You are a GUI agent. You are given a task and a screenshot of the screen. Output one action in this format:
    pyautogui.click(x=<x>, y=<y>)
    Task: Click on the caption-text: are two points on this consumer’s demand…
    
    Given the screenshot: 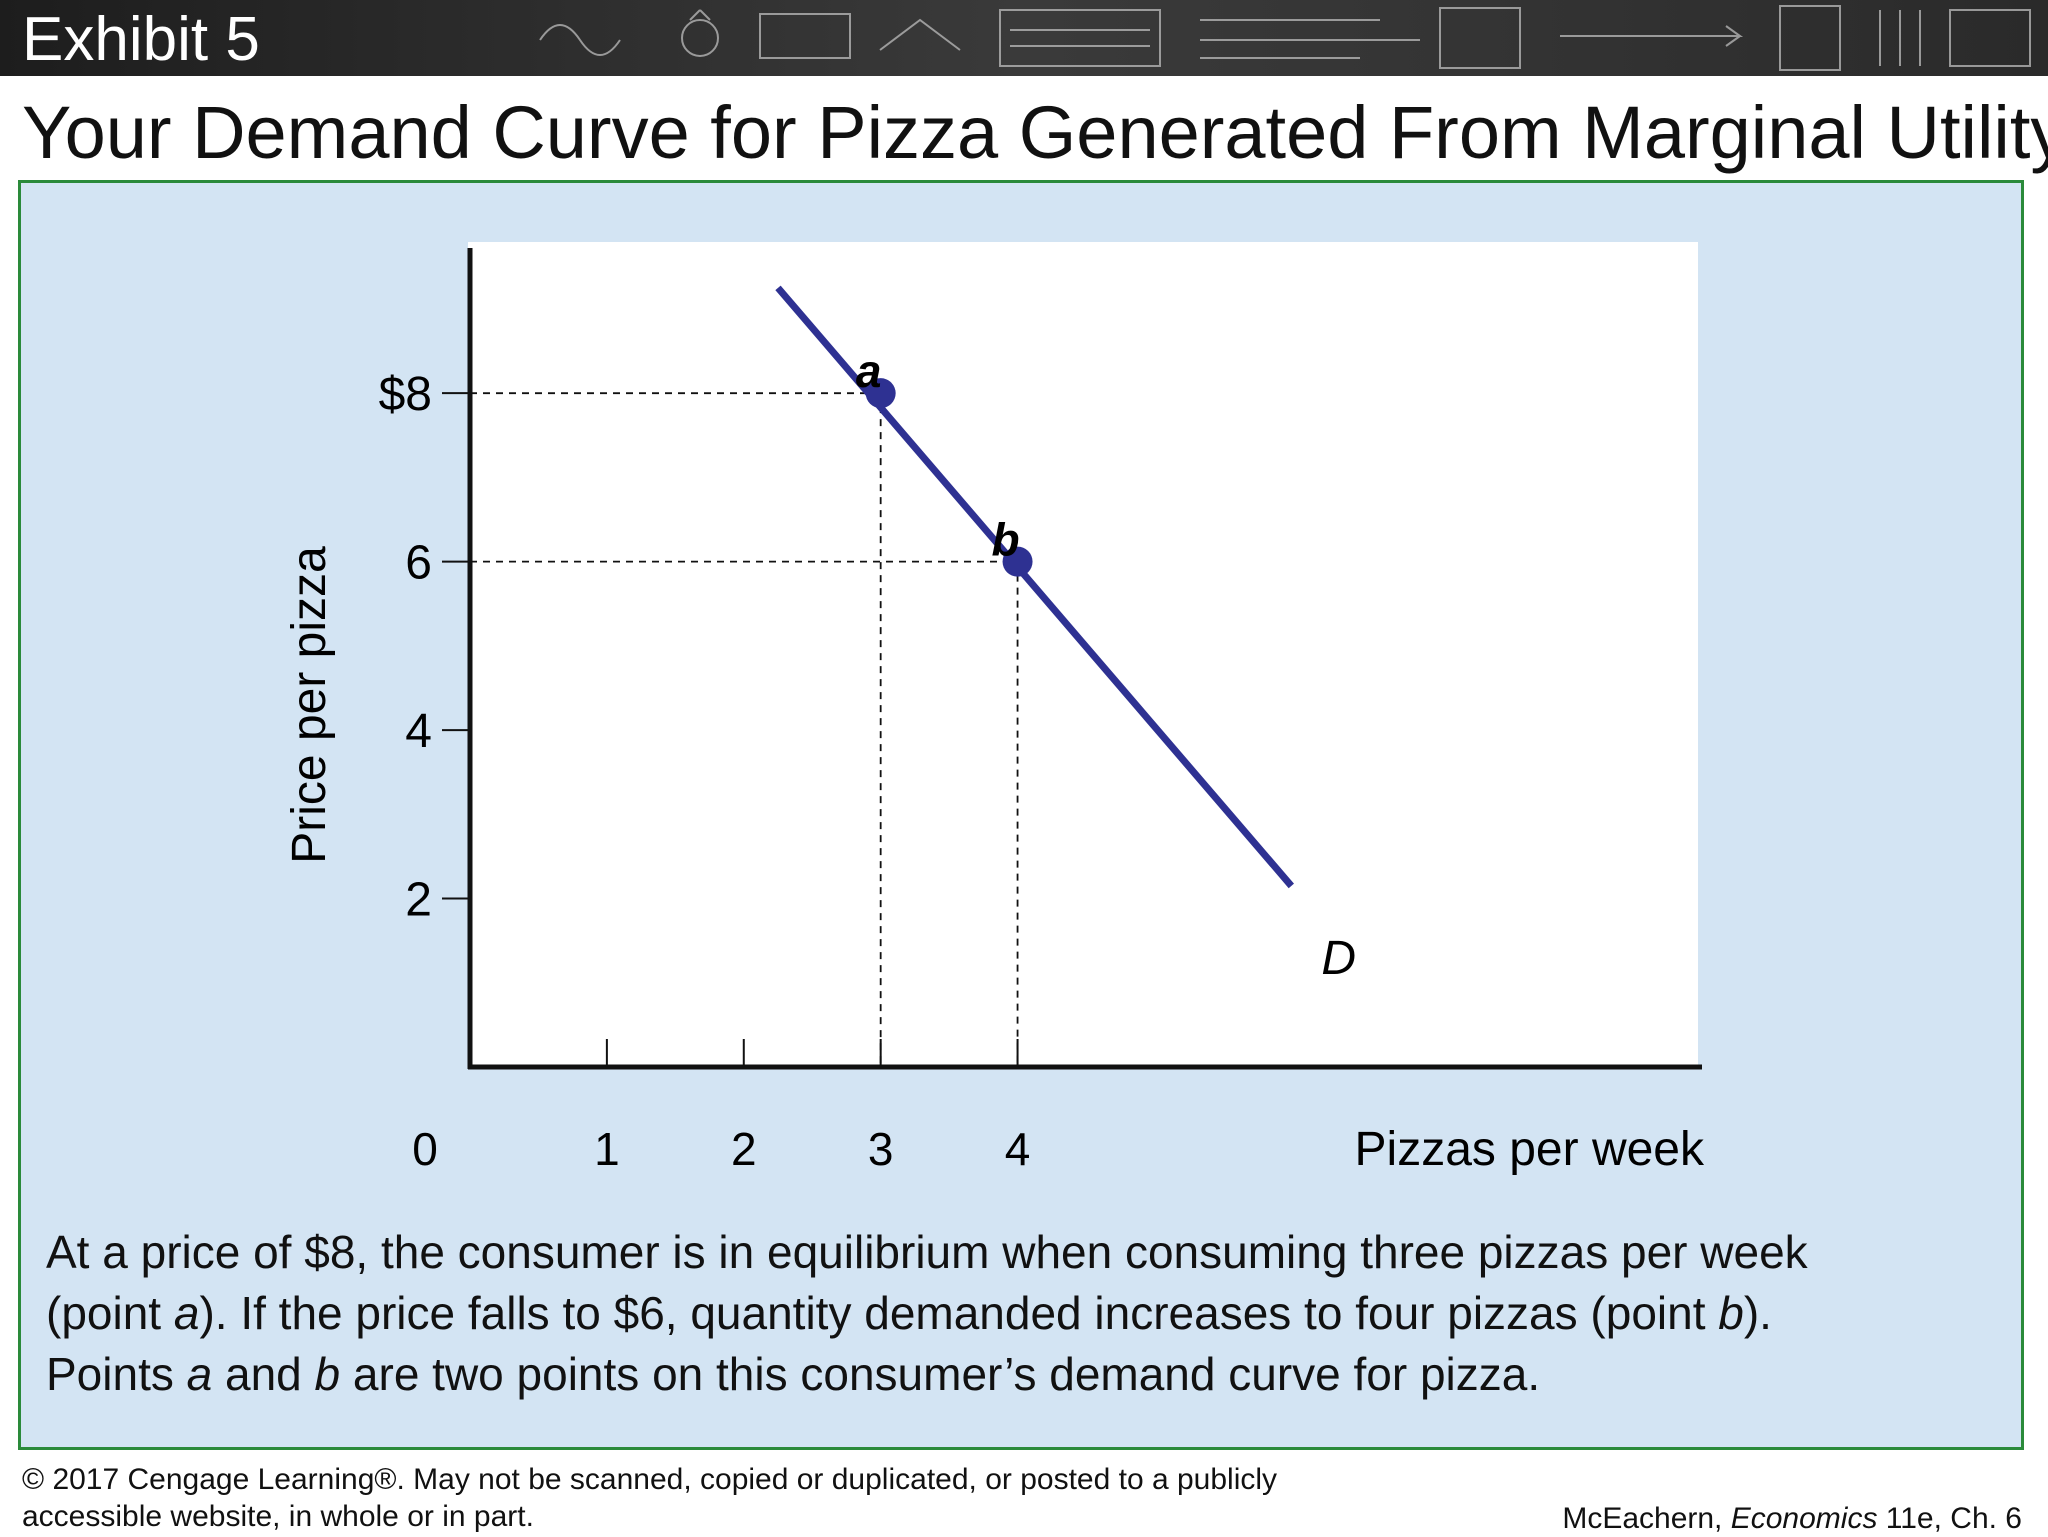 What is the action you would take?
    pyautogui.click(x=940, y=1374)
    